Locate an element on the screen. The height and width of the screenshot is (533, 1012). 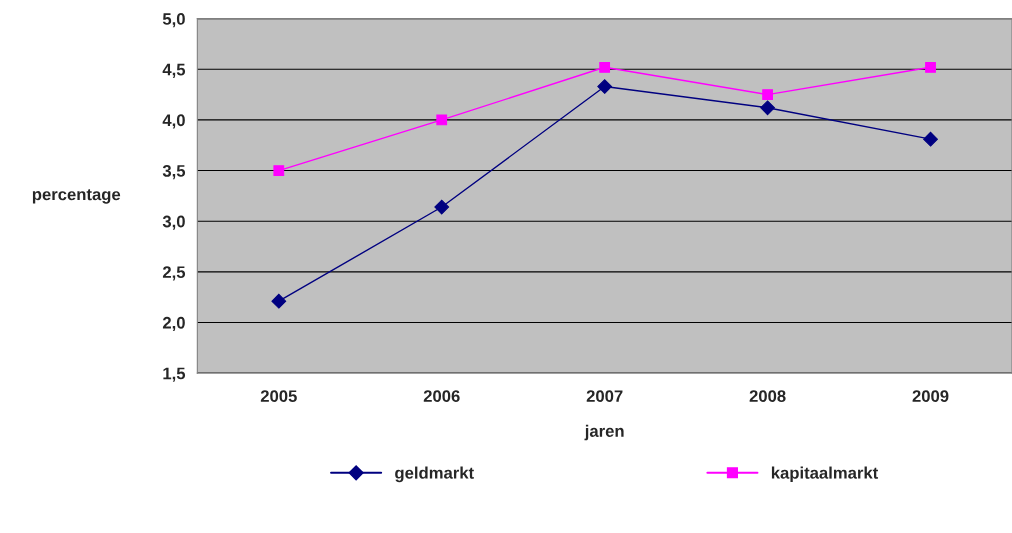
y-tick-label: 5,0 is located at coordinates (173, 20).